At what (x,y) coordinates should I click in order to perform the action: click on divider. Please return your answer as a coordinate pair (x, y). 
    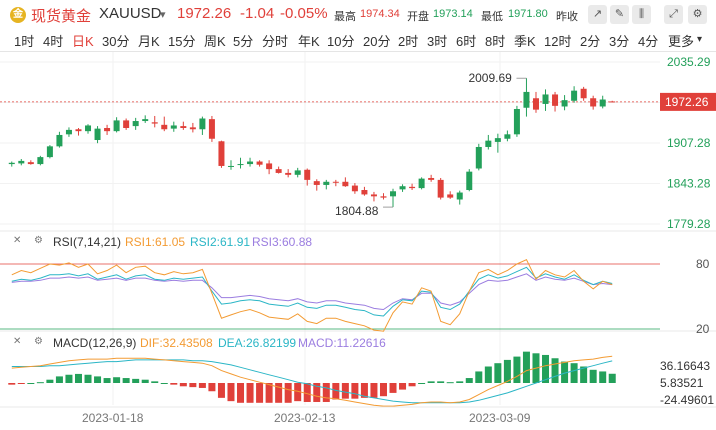
    Looking at the image, I should click on (358, 51).